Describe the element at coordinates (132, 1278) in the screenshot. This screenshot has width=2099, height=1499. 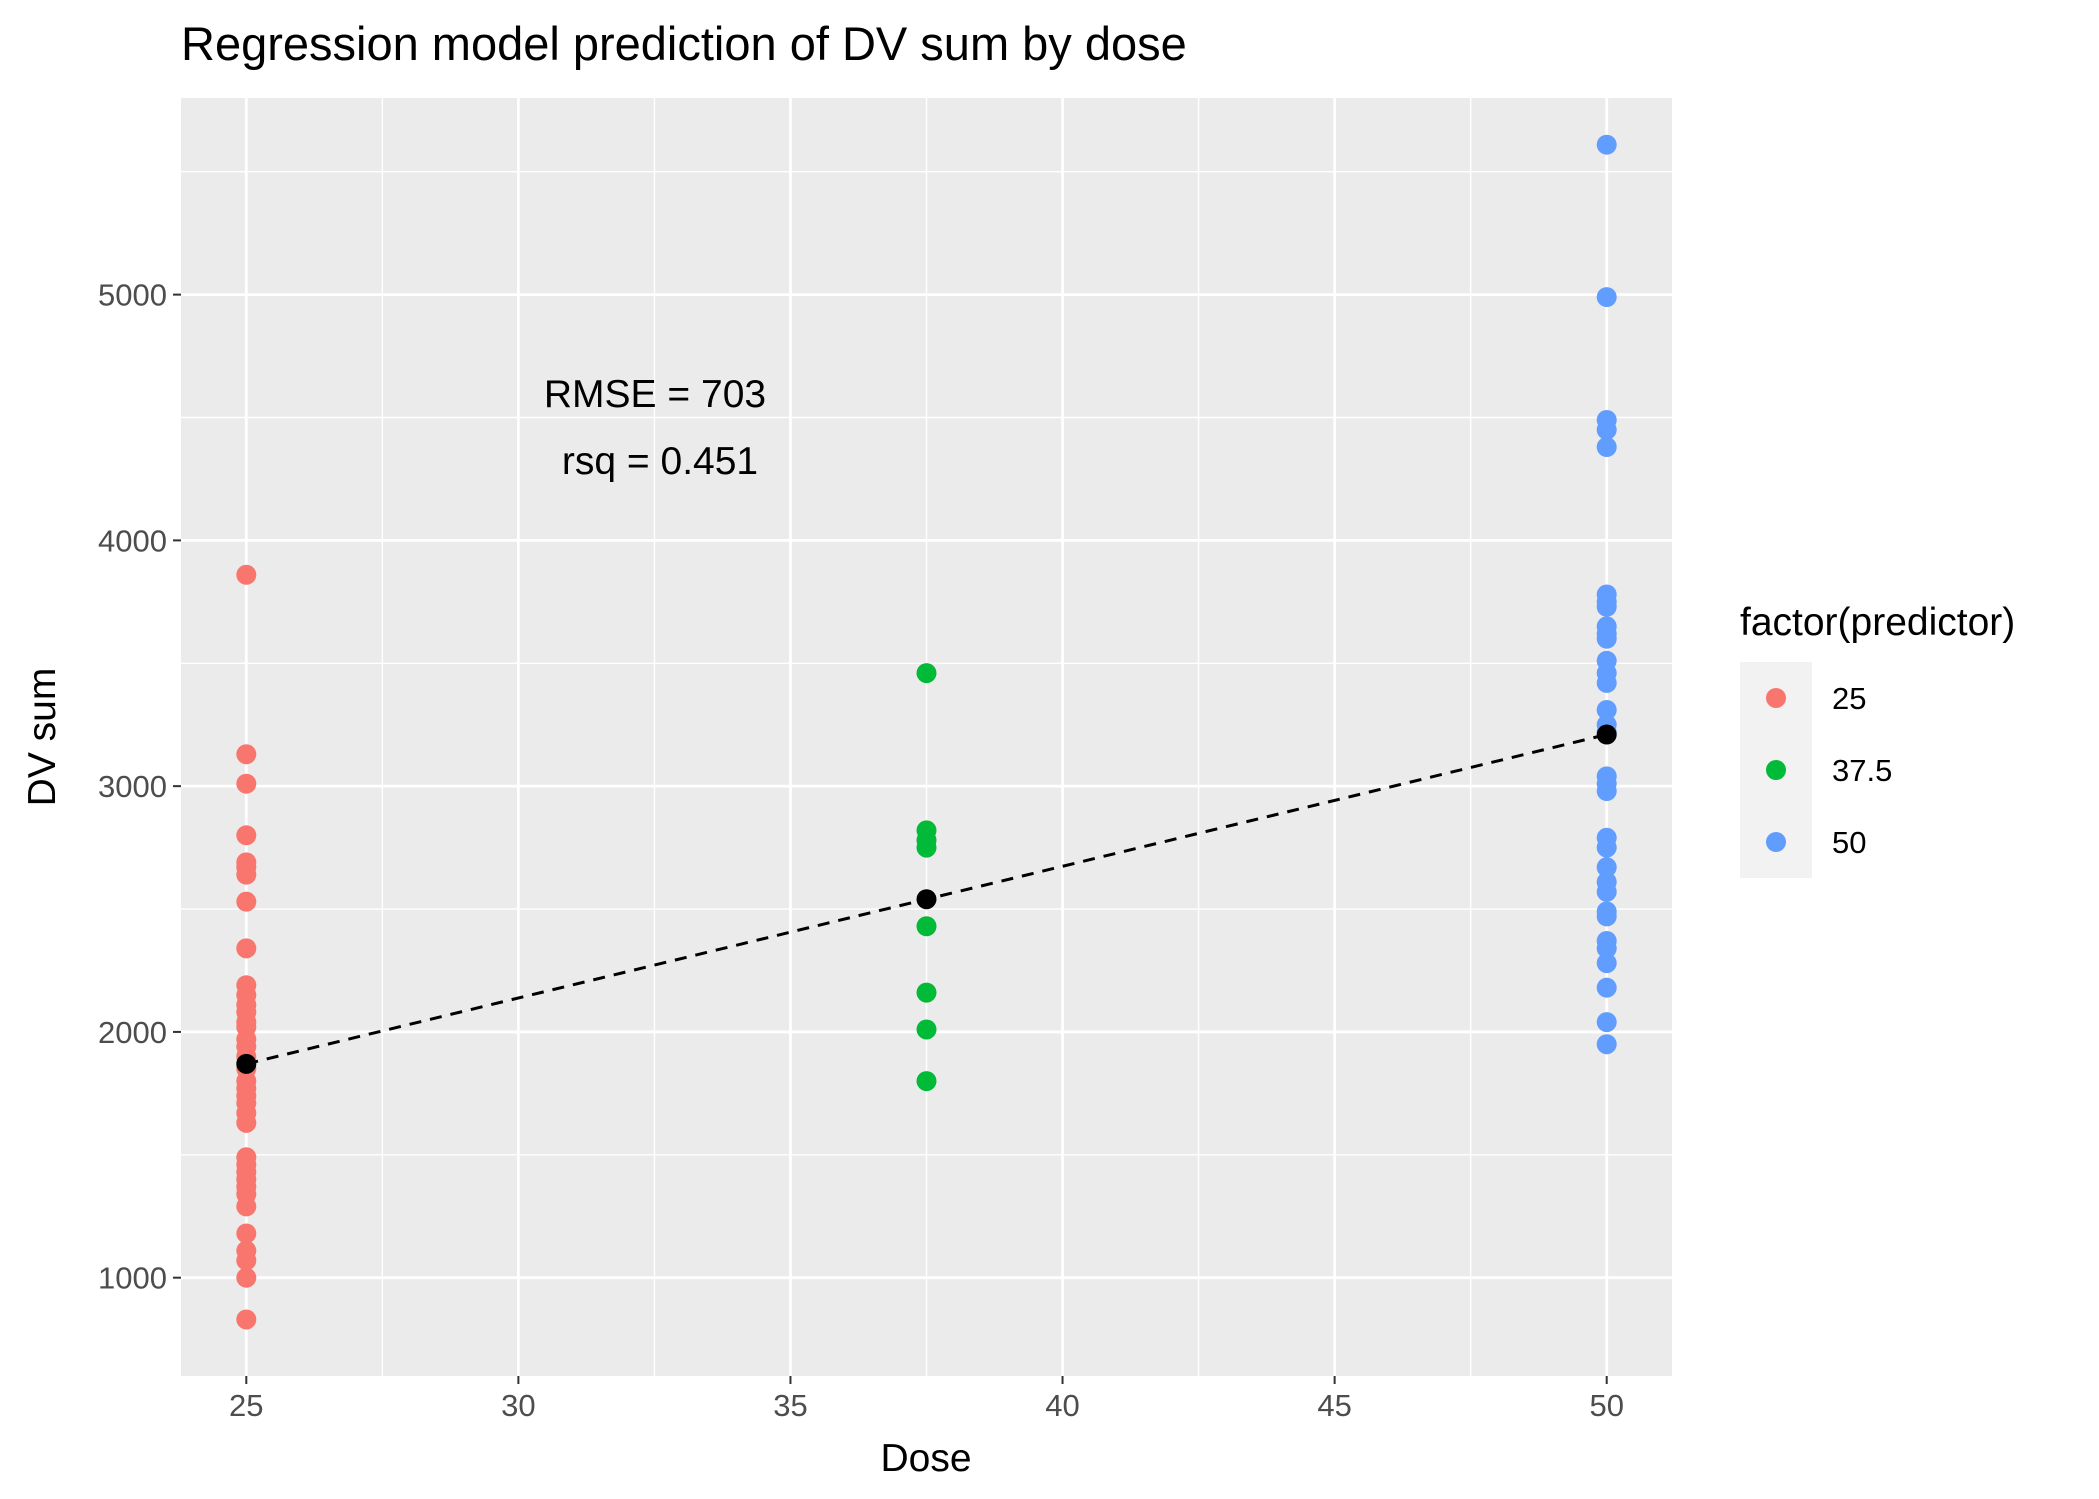
I see `y-tick-label: 1000` at that location.